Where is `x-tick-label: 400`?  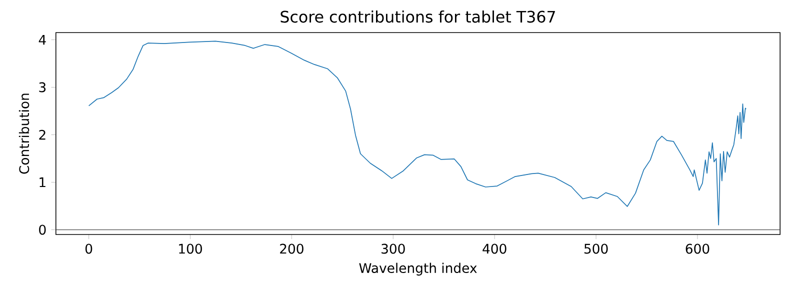
x-tick-label: 400 is located at coordinates (494, 249).